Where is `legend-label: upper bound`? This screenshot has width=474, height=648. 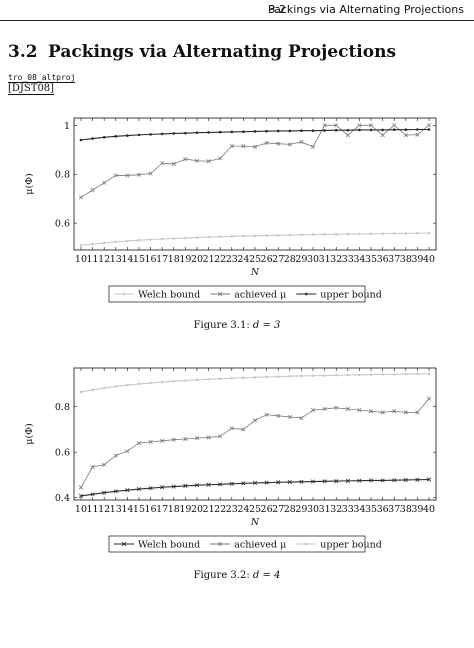
legend-label: upper bound is located at coordinates (351, 295).